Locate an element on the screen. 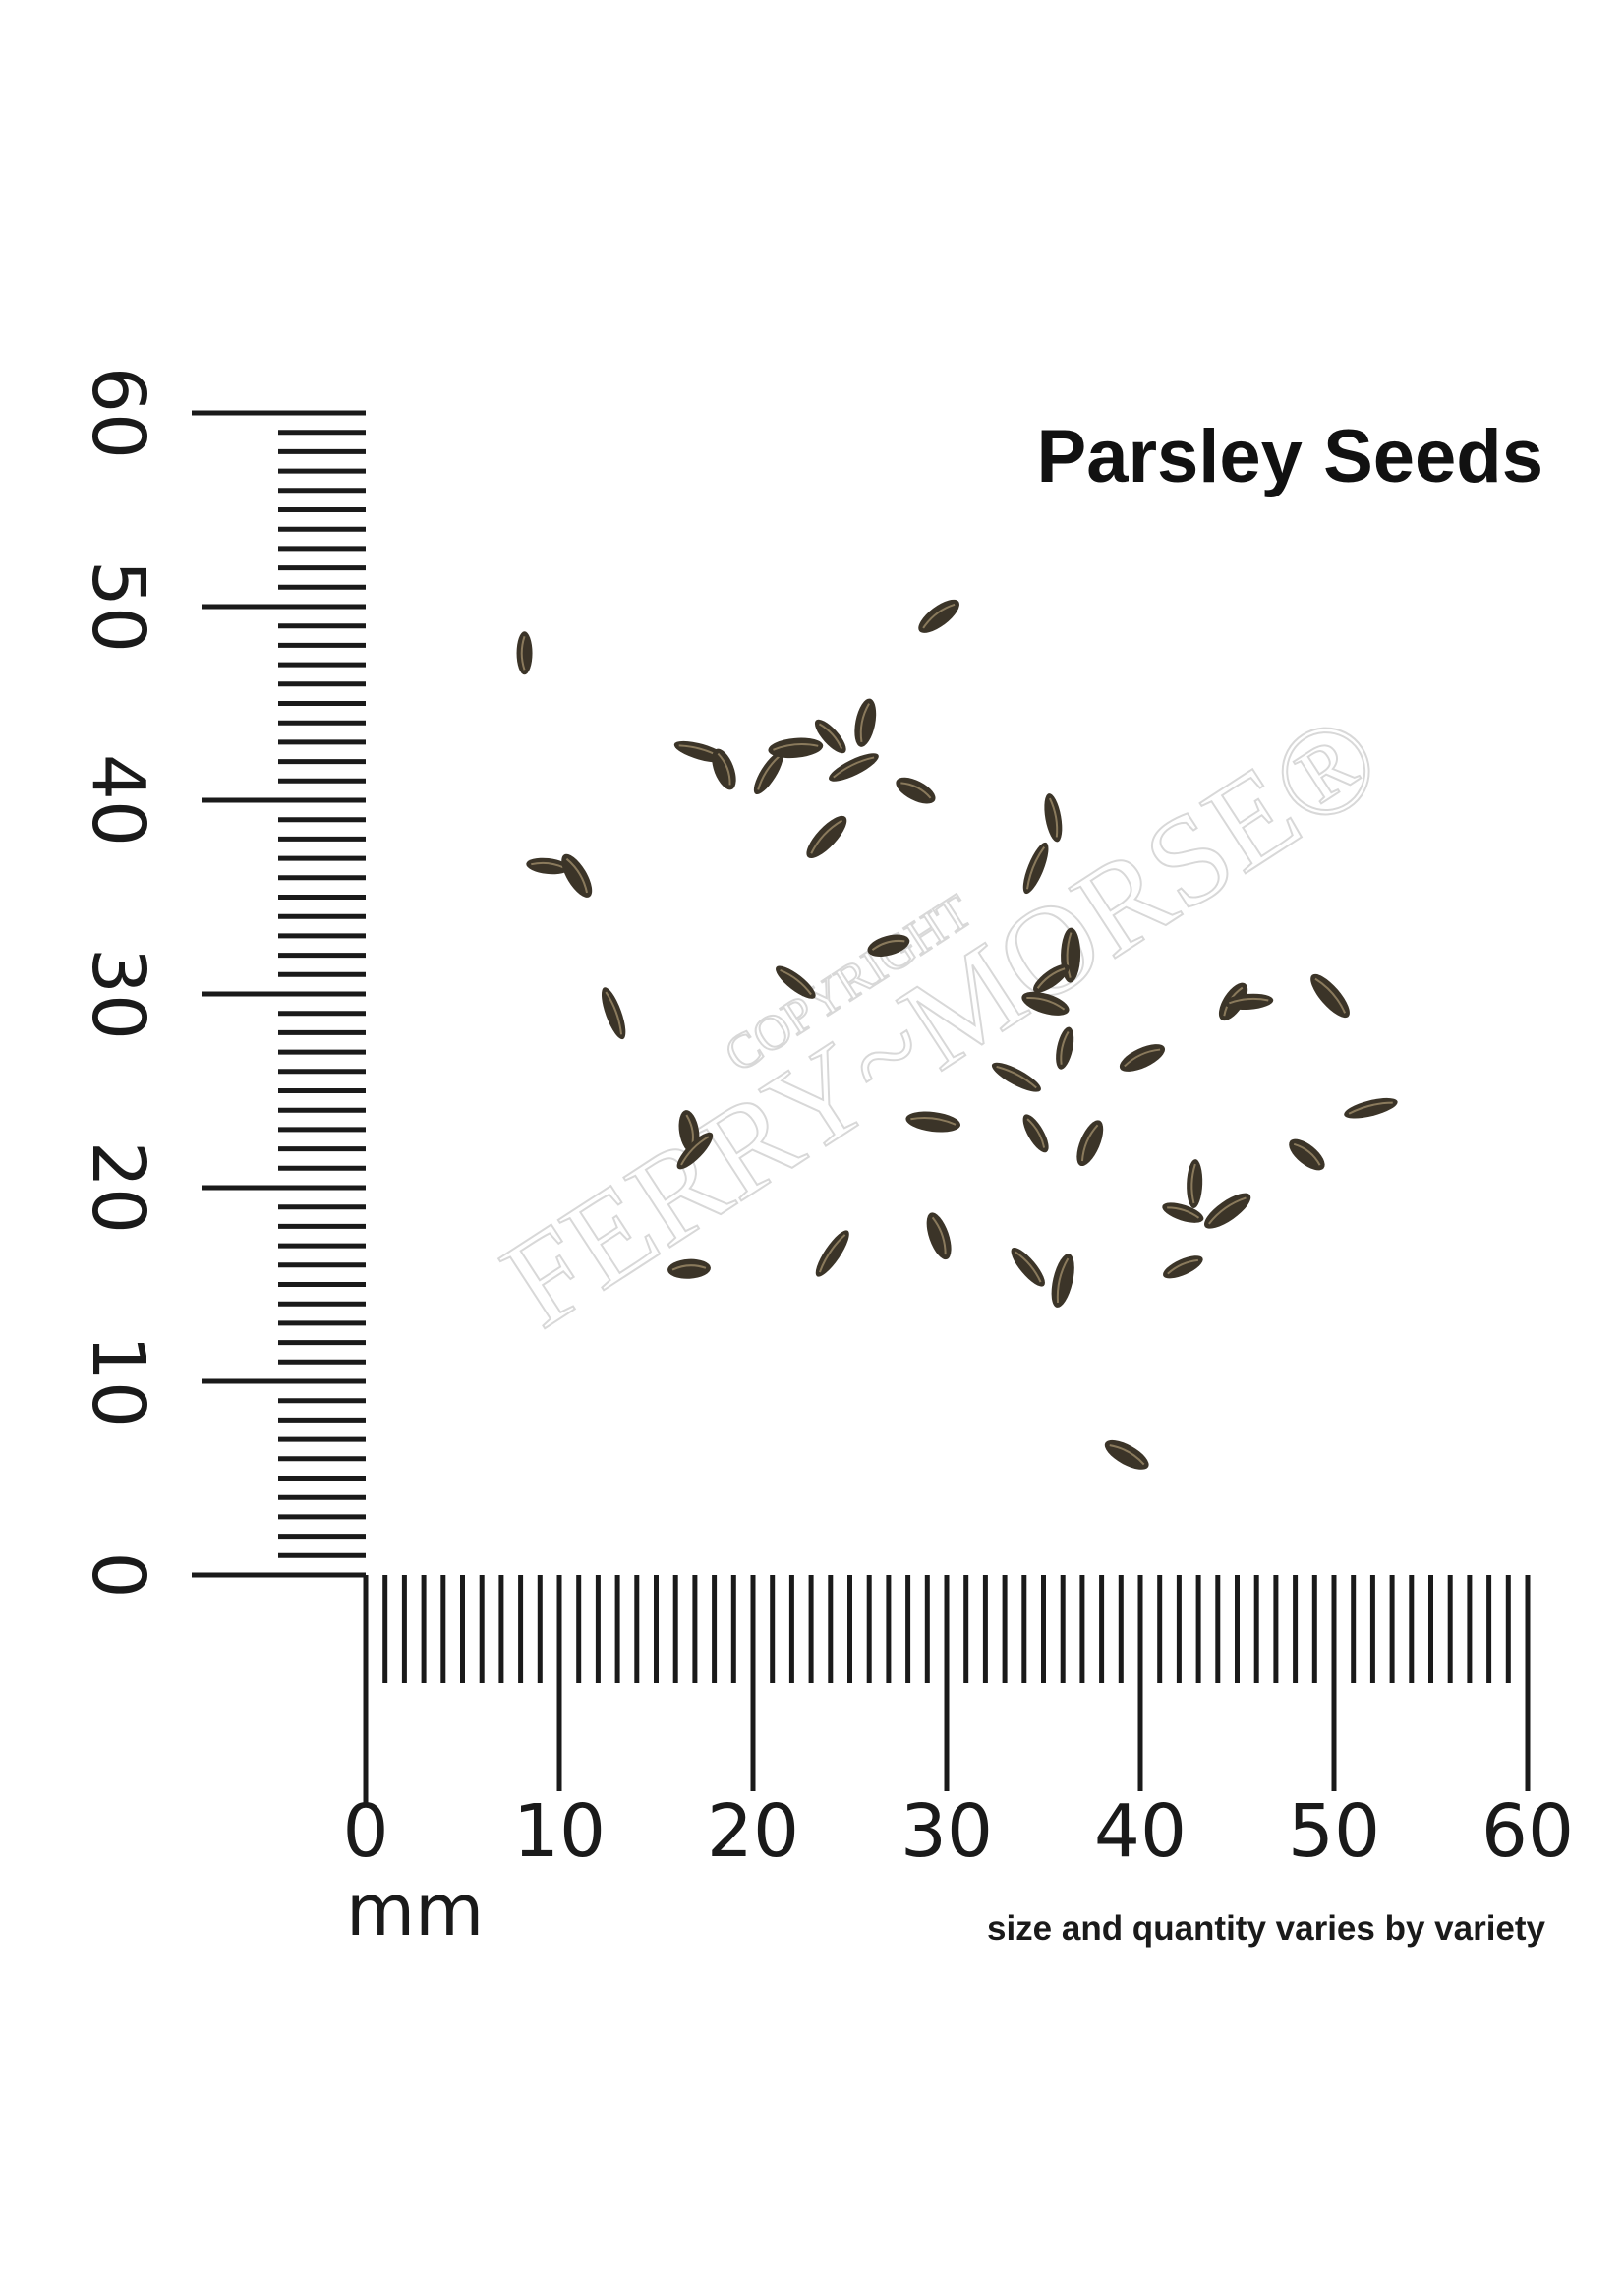 The width and height of the screenshot is (1624, 2274). unit-label: mm is located at coordinates (415, 1910).